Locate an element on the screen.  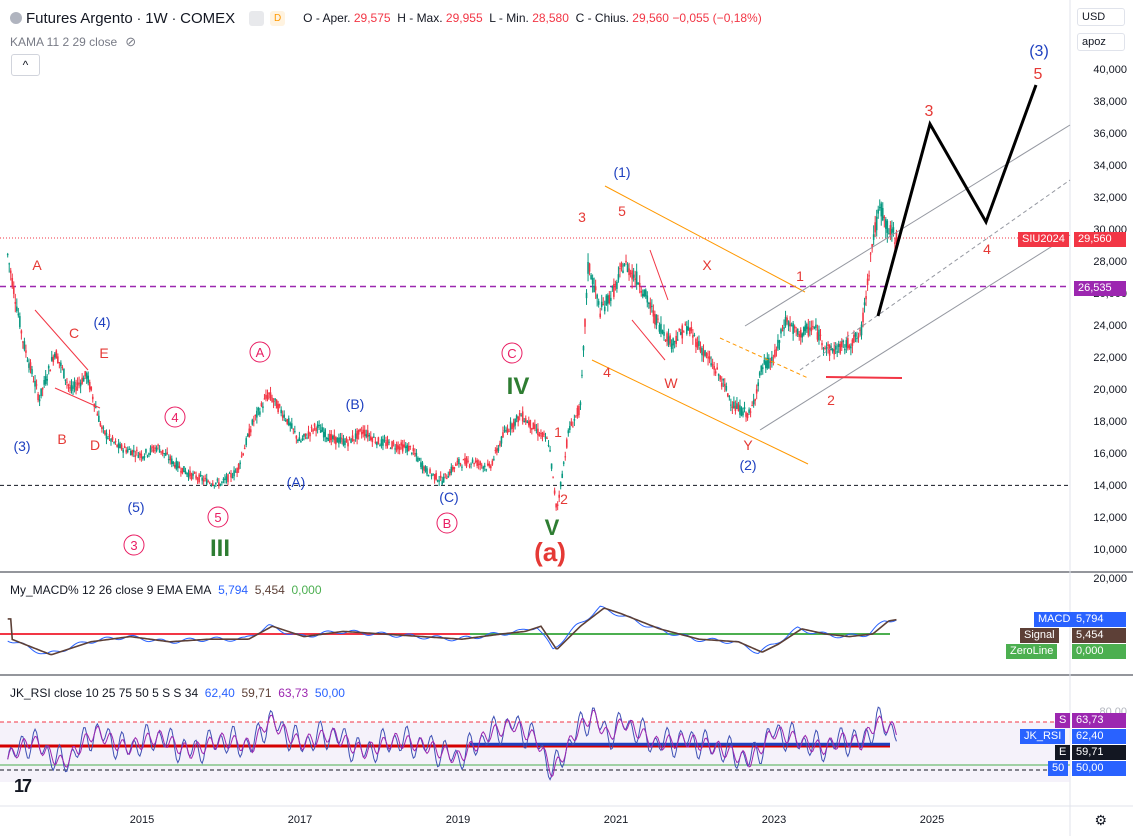
collapse-legend-button: ^ is located at coordinates (25, 65).